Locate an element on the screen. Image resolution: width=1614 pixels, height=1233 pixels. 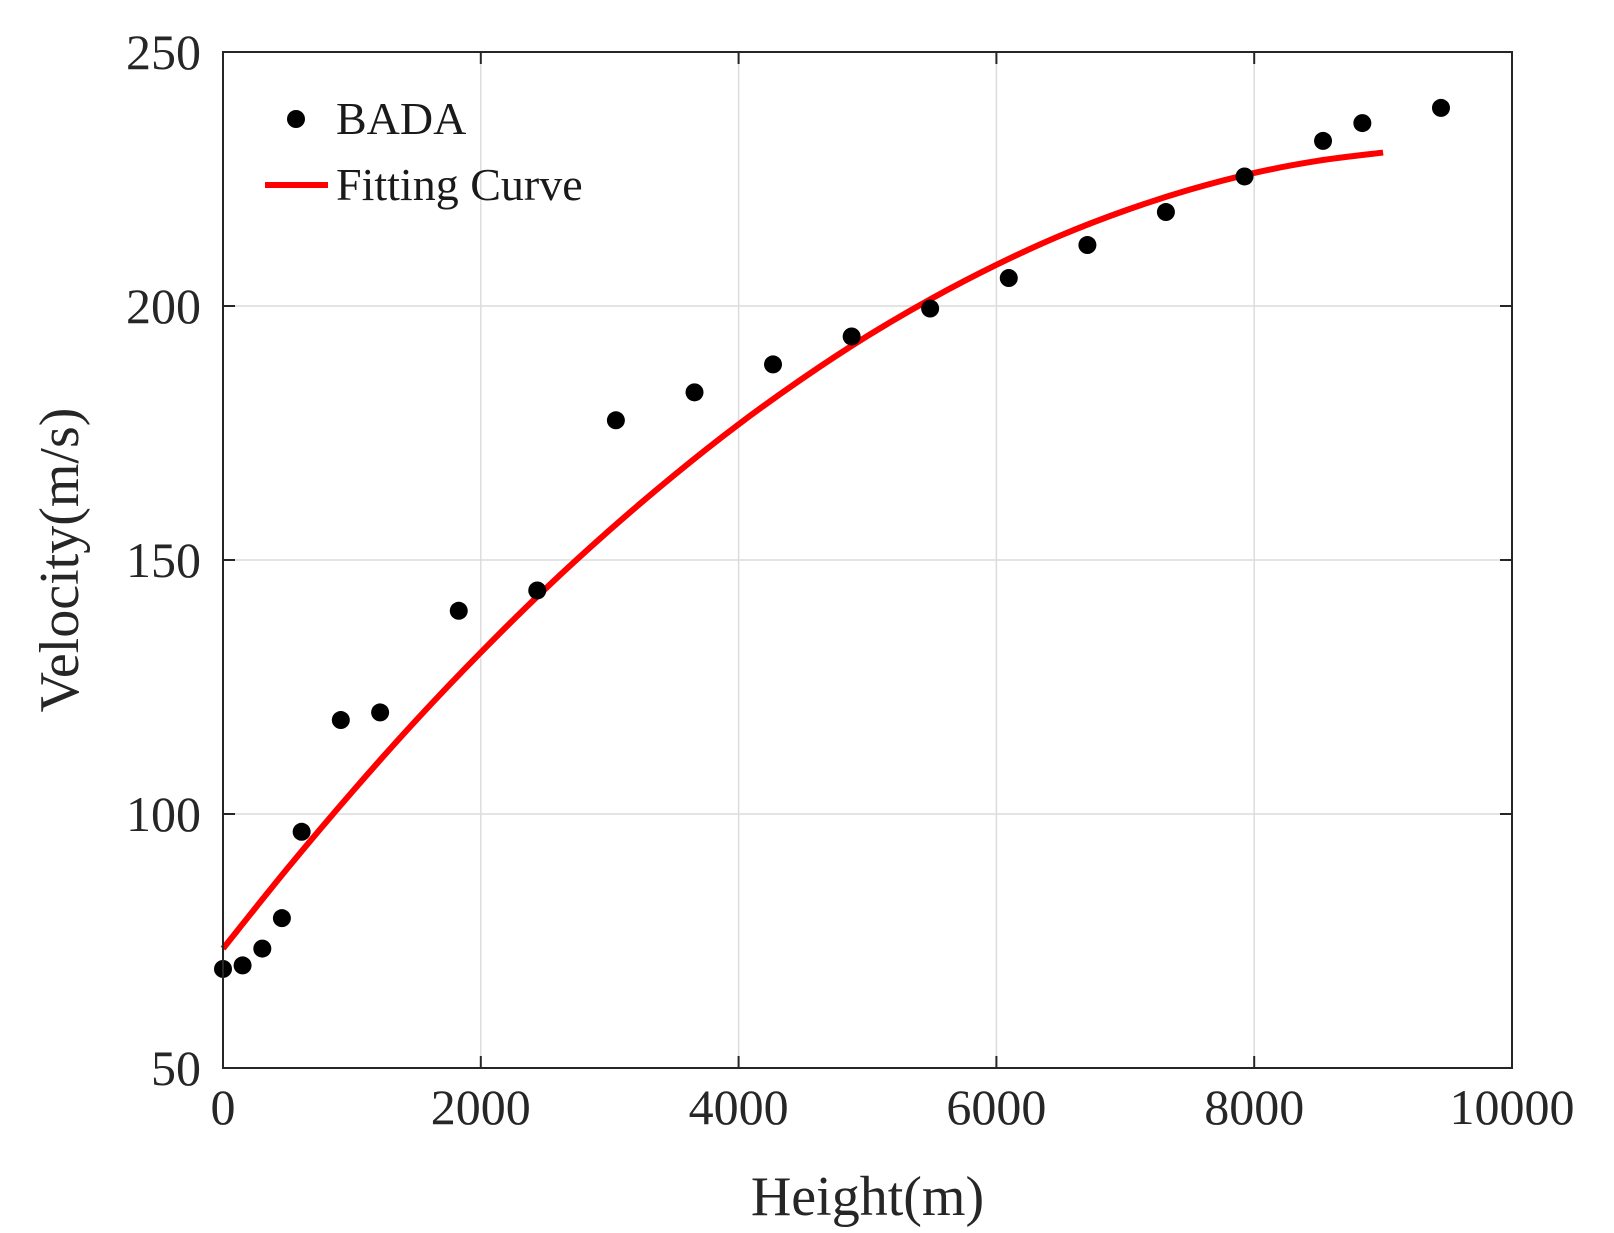
legend: BADA Fitting Curve is located at coordinates (424, 151).